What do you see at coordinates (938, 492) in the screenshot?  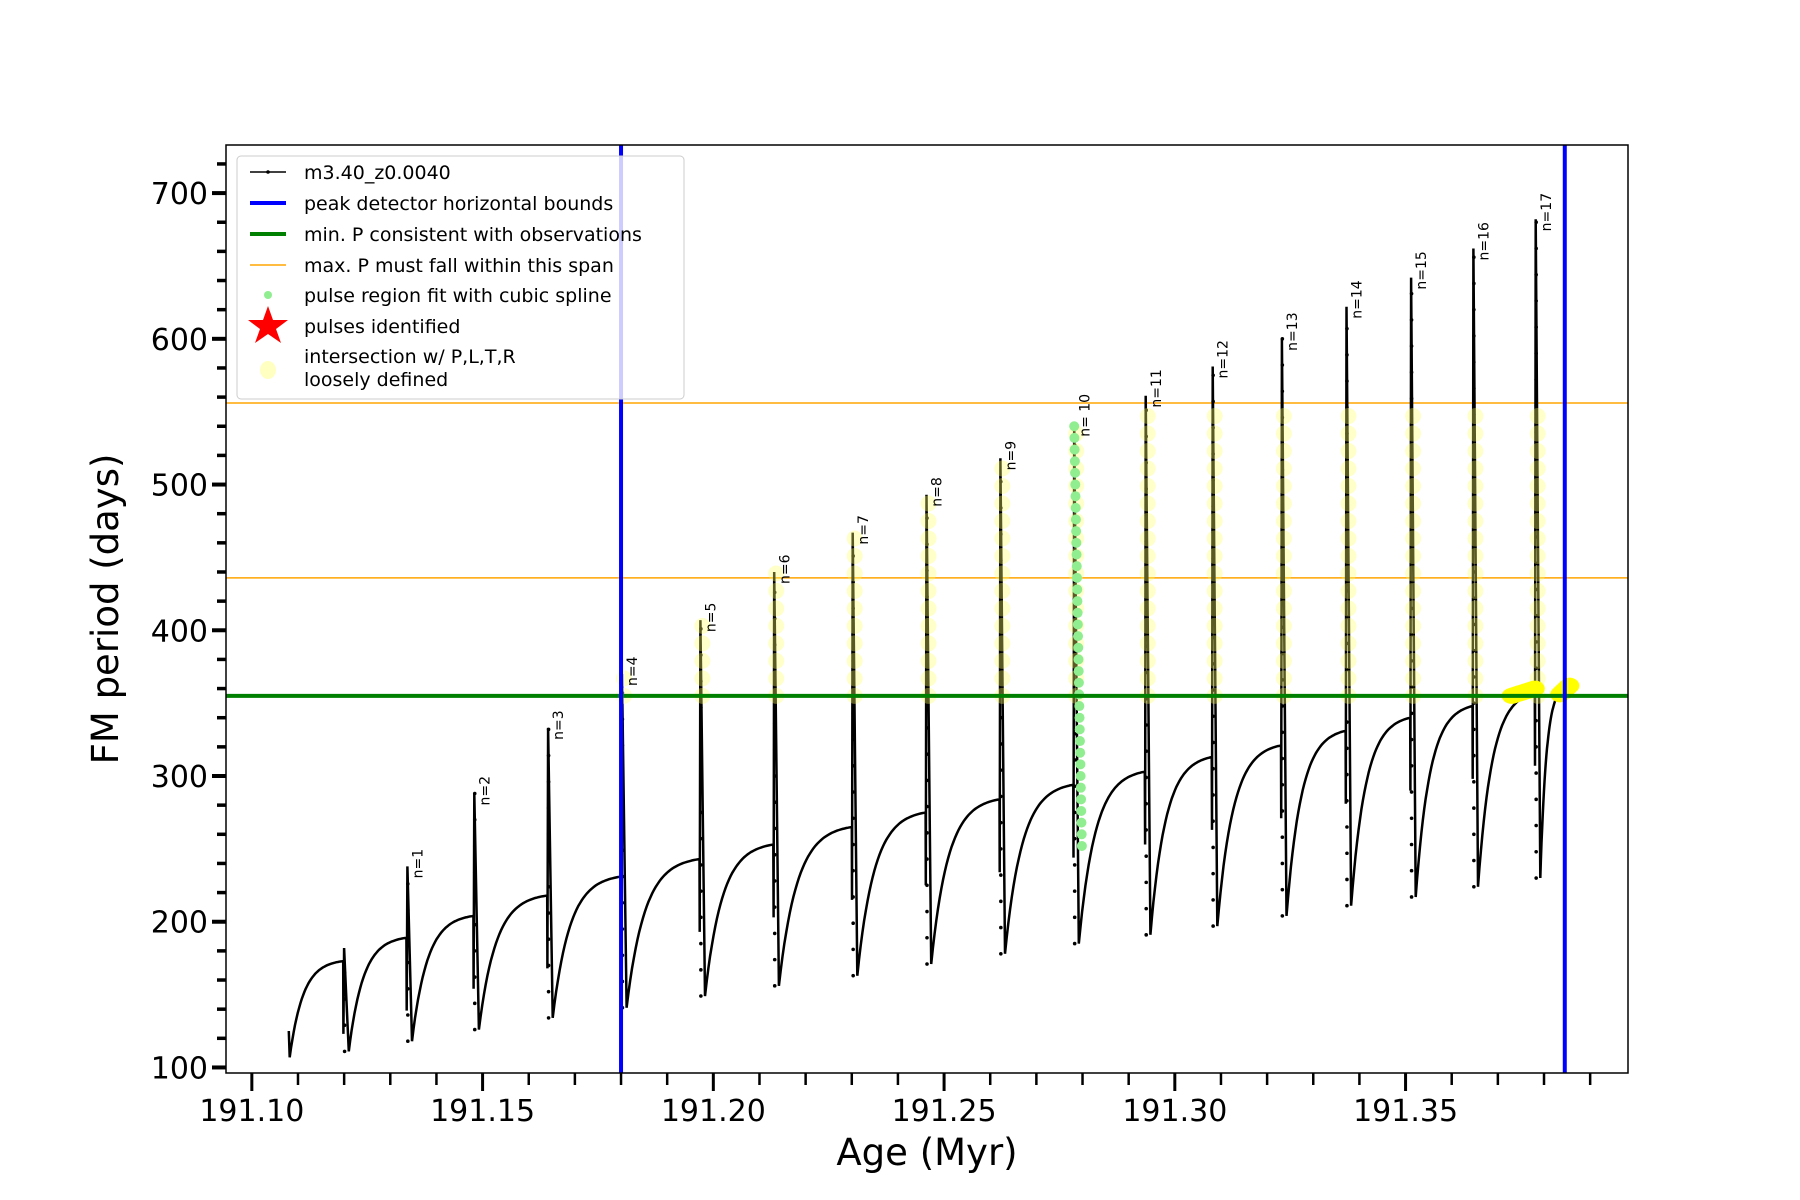 I see `pulse-label-8: n=8` at bounding box center [938, 492].